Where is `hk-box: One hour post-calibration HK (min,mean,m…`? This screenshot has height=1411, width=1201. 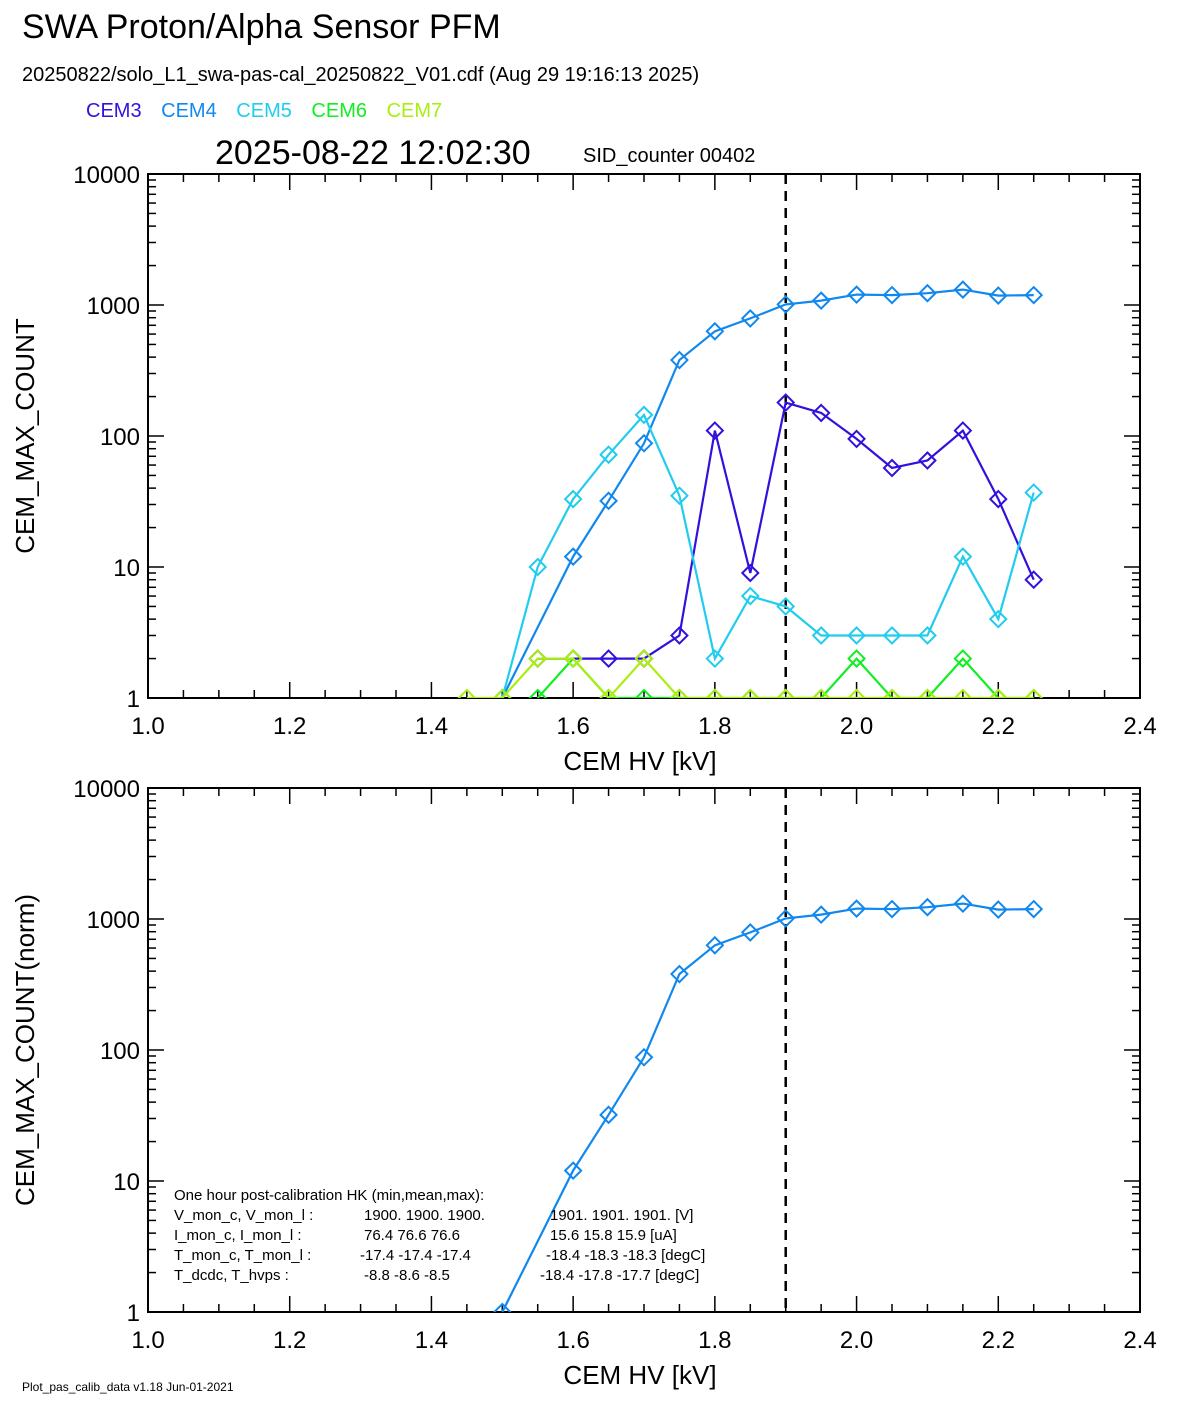
hk-box: One hour post-calibration HK (min,mean,m… is located at coordinates (439, 1235).